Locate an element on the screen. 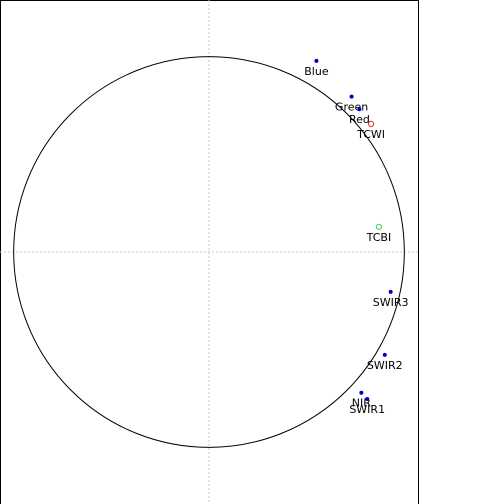  point-red is located at coordinates (359, 109).